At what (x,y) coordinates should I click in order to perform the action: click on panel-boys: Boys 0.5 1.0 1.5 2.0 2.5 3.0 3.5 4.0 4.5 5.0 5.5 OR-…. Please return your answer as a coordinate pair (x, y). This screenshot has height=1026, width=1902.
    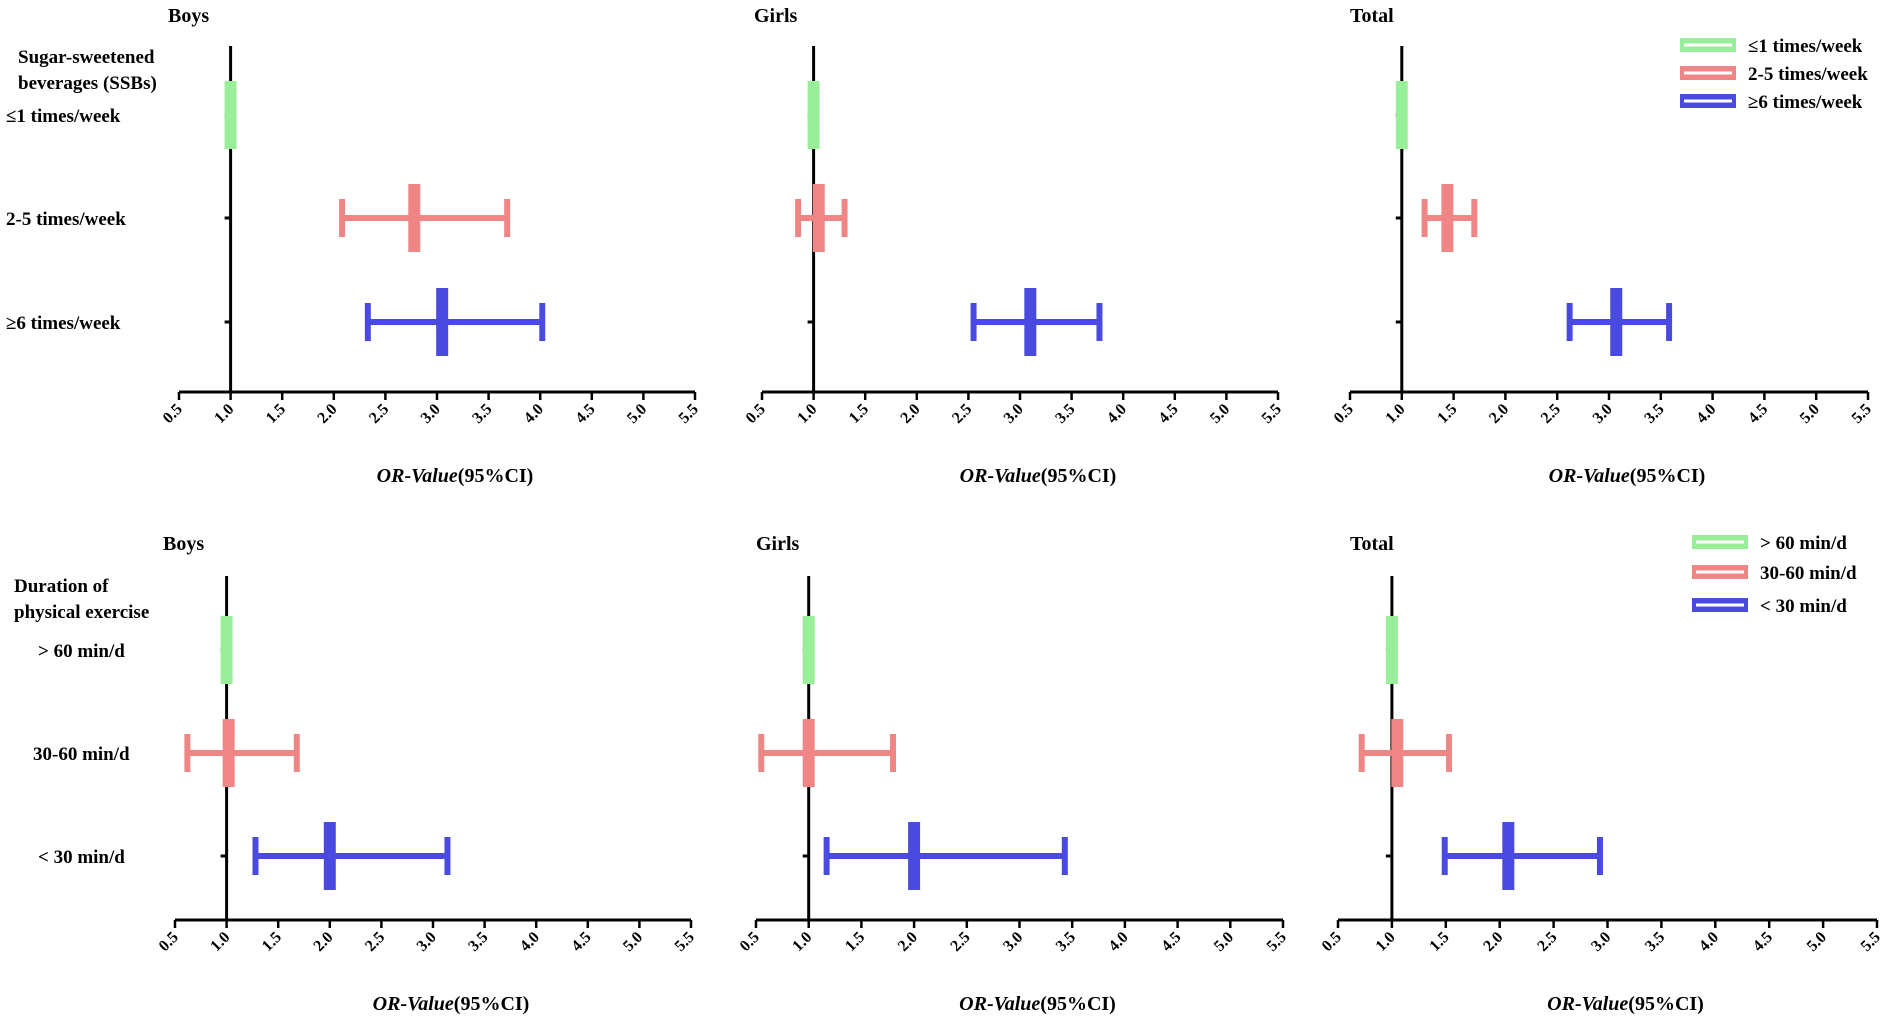
    Looking at the image, I should click on (427, 774).